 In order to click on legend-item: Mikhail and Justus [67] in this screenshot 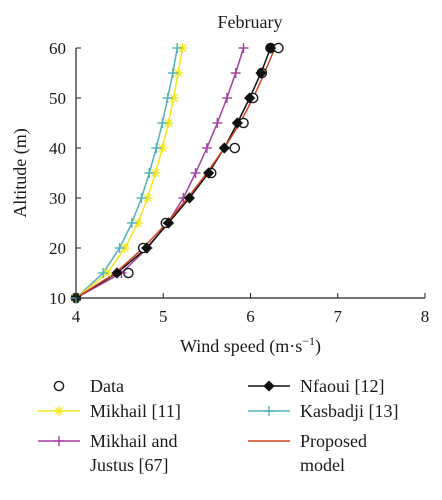, I will do `click(108, 453)`.